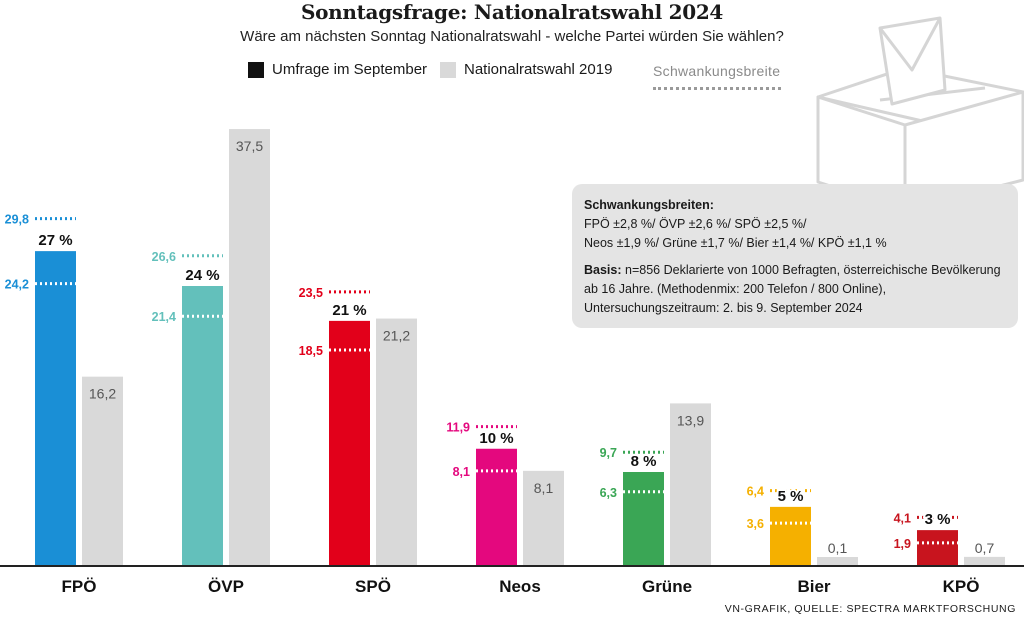  I want to click on range-high-label: 4,1, so click(902, 518).